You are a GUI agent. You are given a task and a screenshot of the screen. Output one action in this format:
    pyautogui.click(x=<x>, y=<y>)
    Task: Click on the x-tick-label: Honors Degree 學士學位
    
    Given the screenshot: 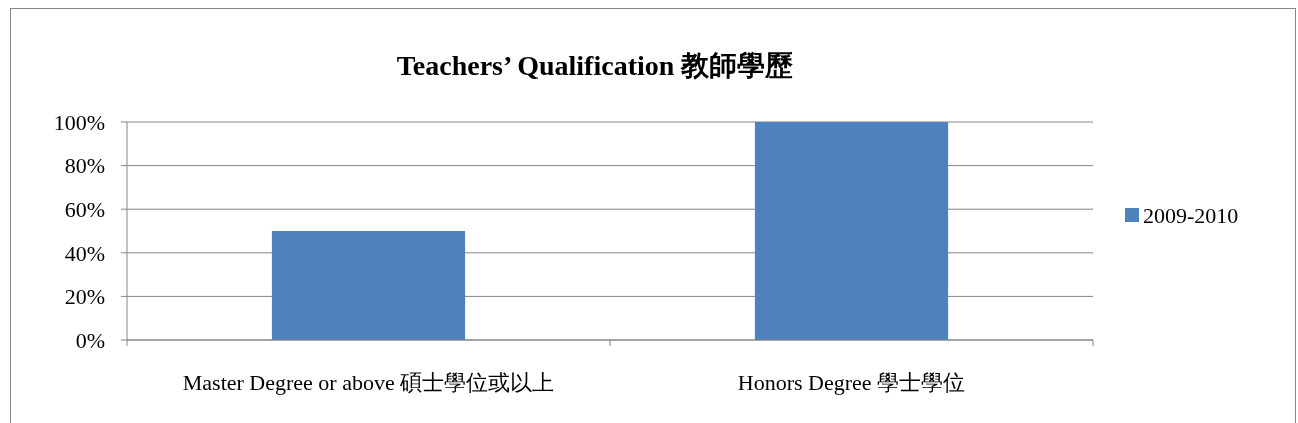 What is the action you would take?
    pyautogui.click(x=851, y=382)
    